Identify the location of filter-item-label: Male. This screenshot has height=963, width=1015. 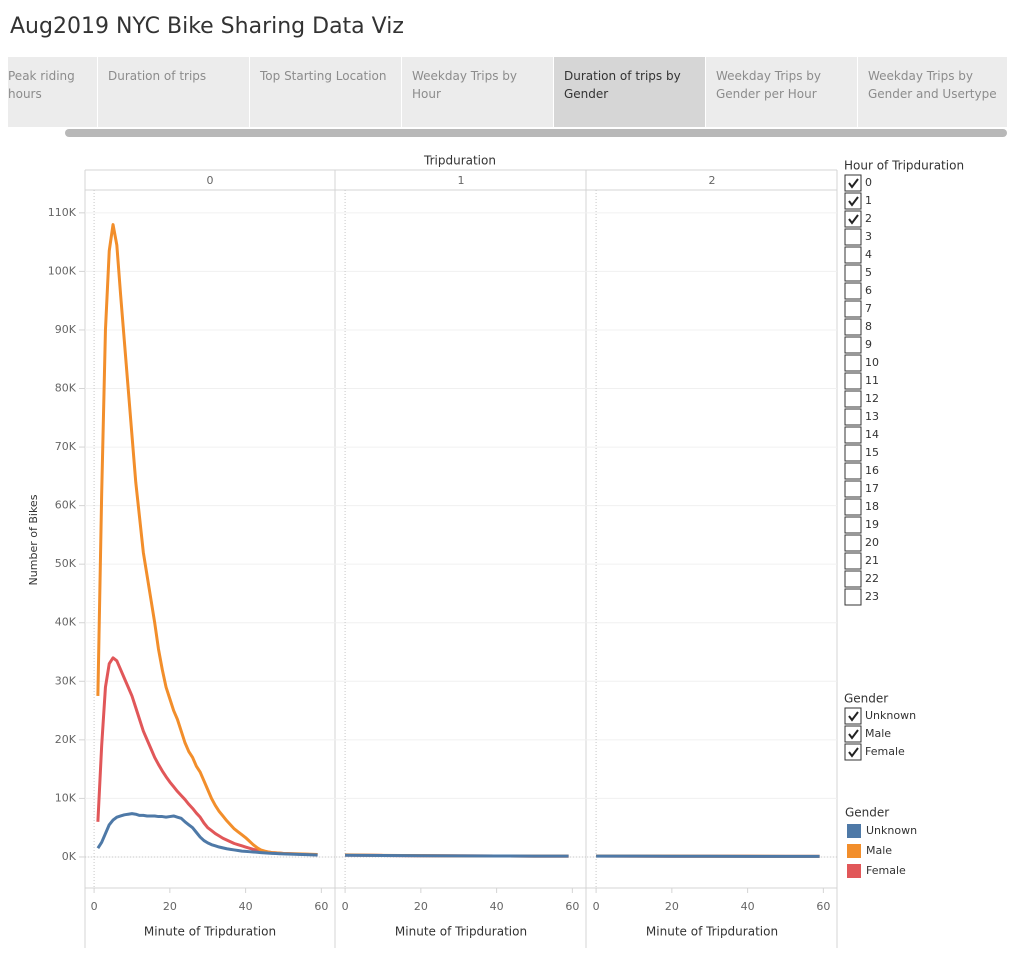
(878, 733).